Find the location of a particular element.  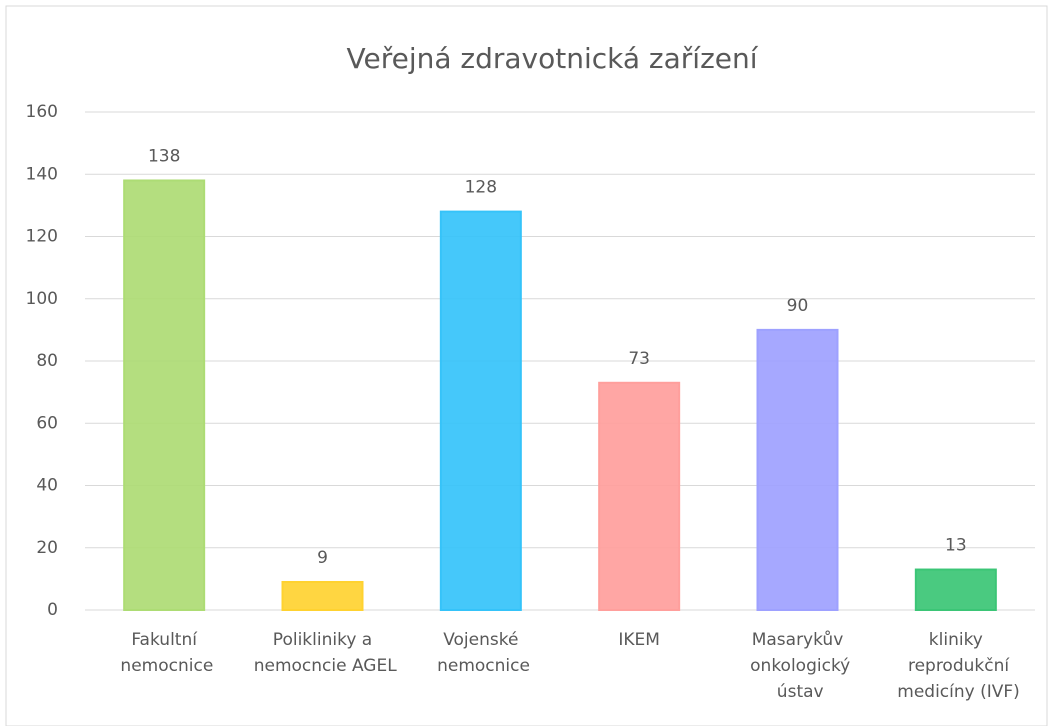

y-tick-label: 140 is located at coordinates (42, 174).